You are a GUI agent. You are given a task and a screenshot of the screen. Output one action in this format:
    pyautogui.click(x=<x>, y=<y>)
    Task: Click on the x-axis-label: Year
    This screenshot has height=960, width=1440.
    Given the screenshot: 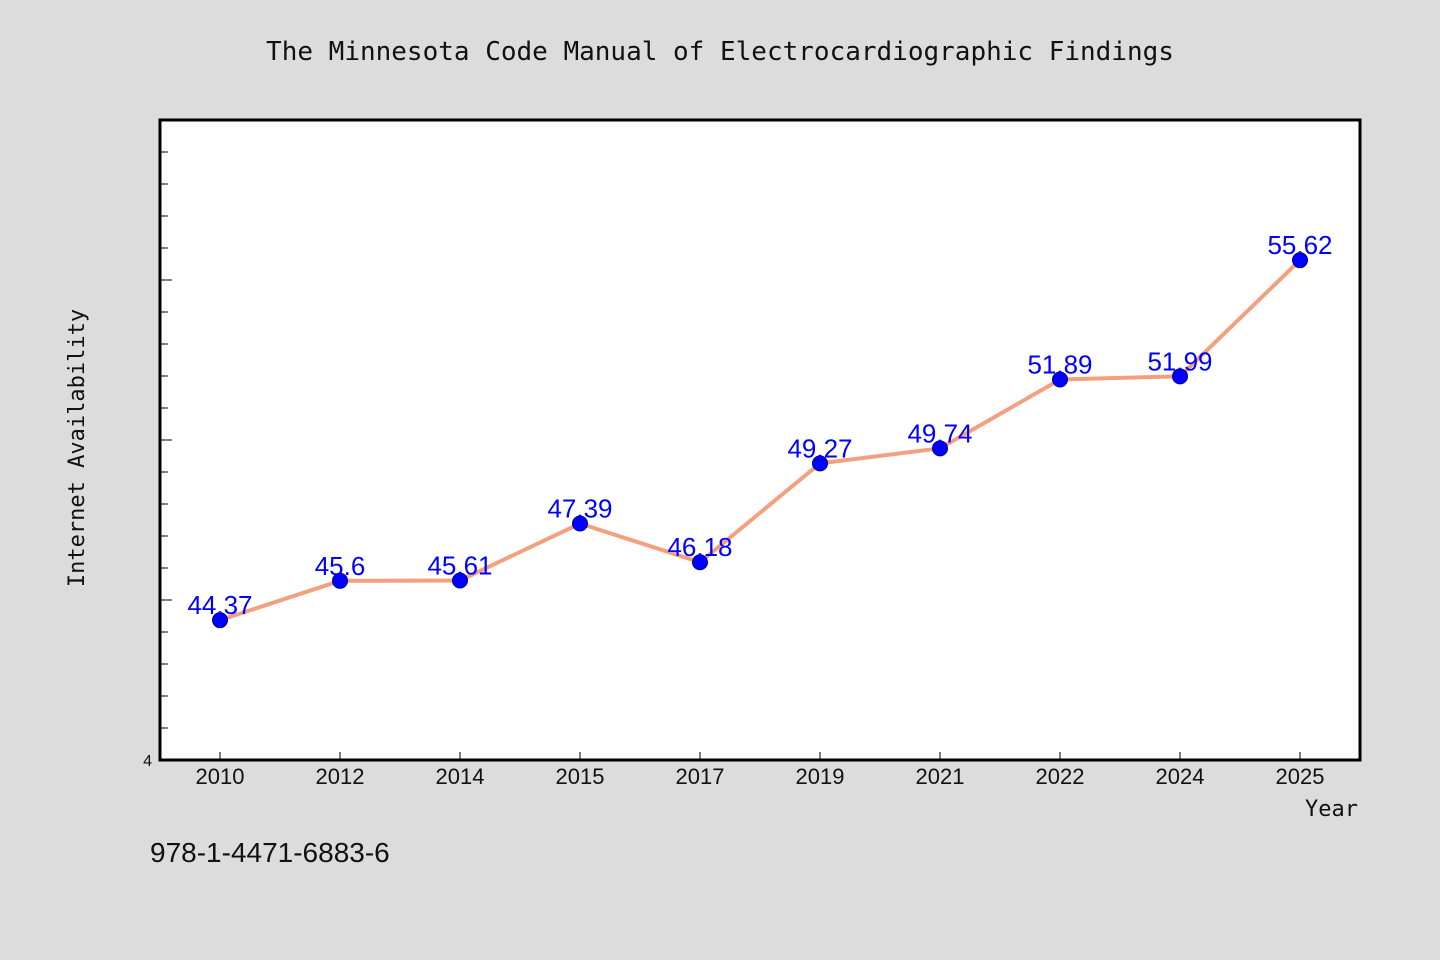 What is the action you would take?
    pyautogui.click(x=1331, y=809)
    